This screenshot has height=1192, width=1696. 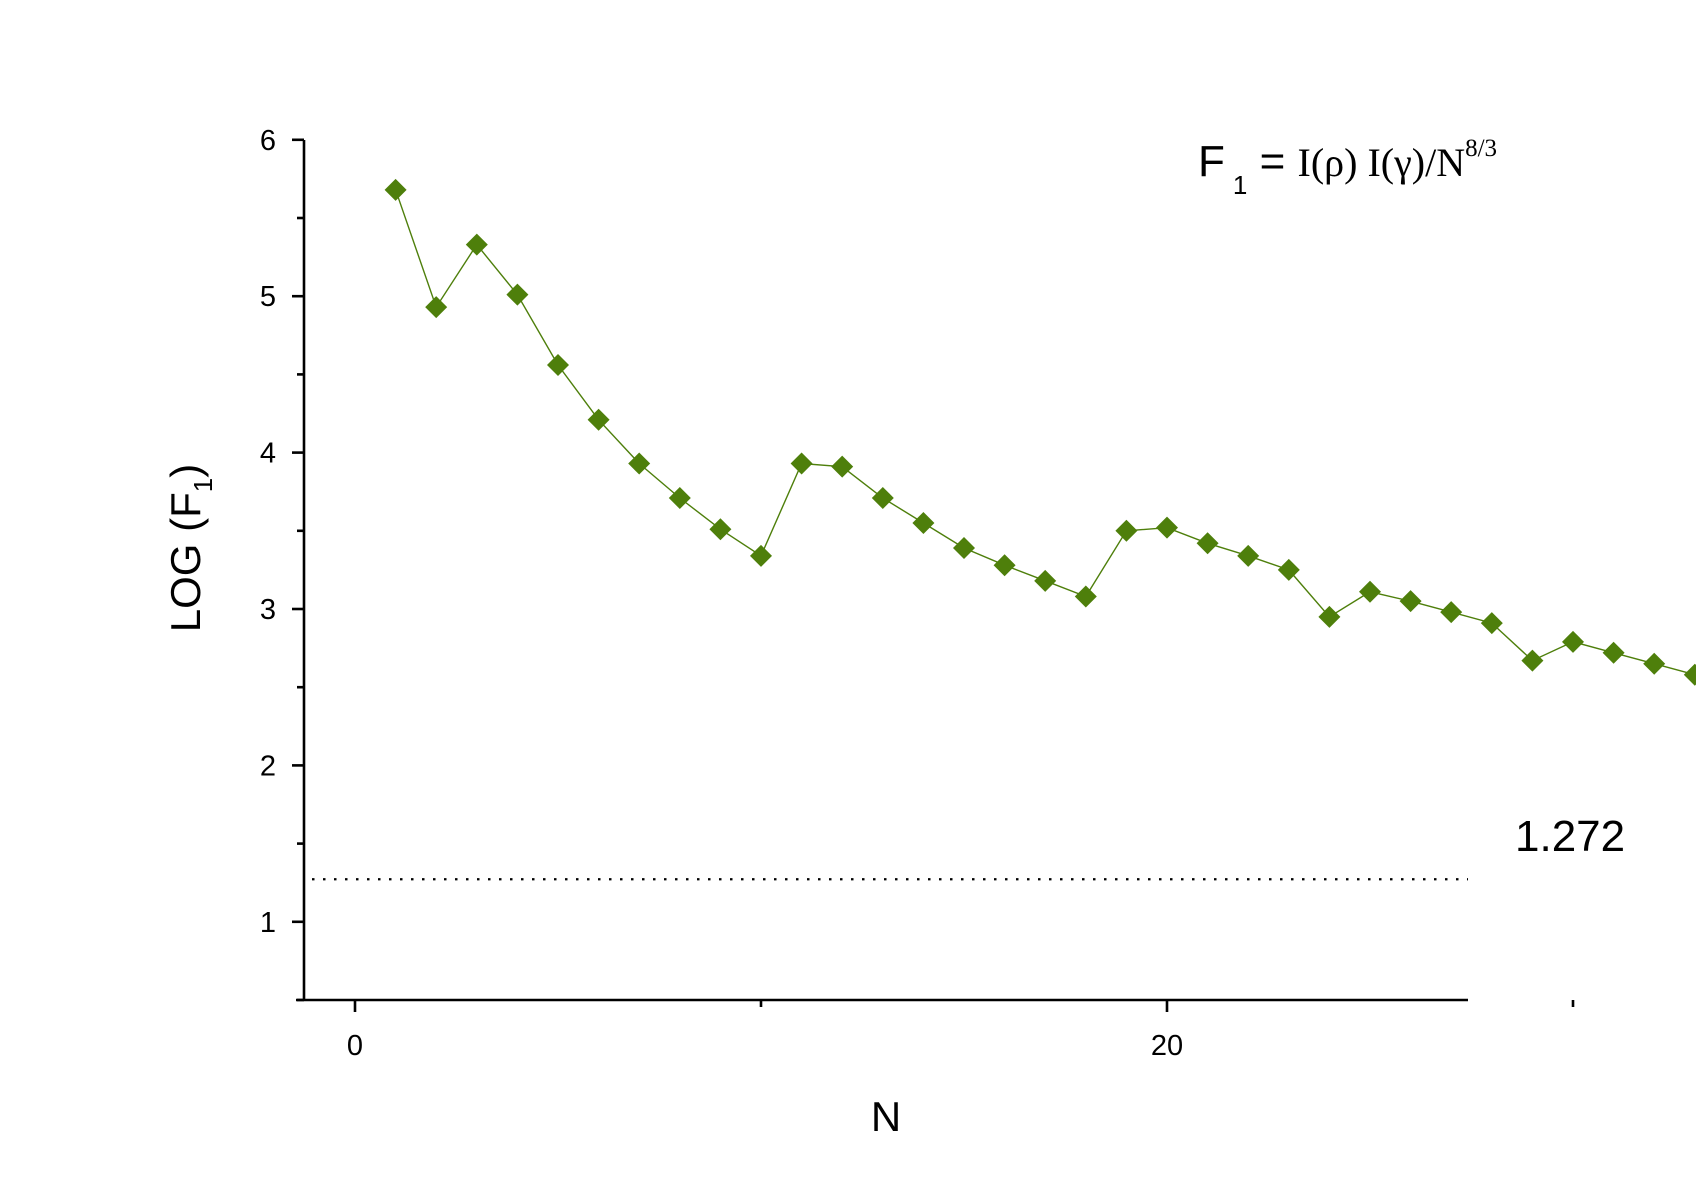 What do you see at coordinates (185, 562) in the screenshot?
I see `y-axis-title-main: LOG (F` at bounding box center [185, 562].